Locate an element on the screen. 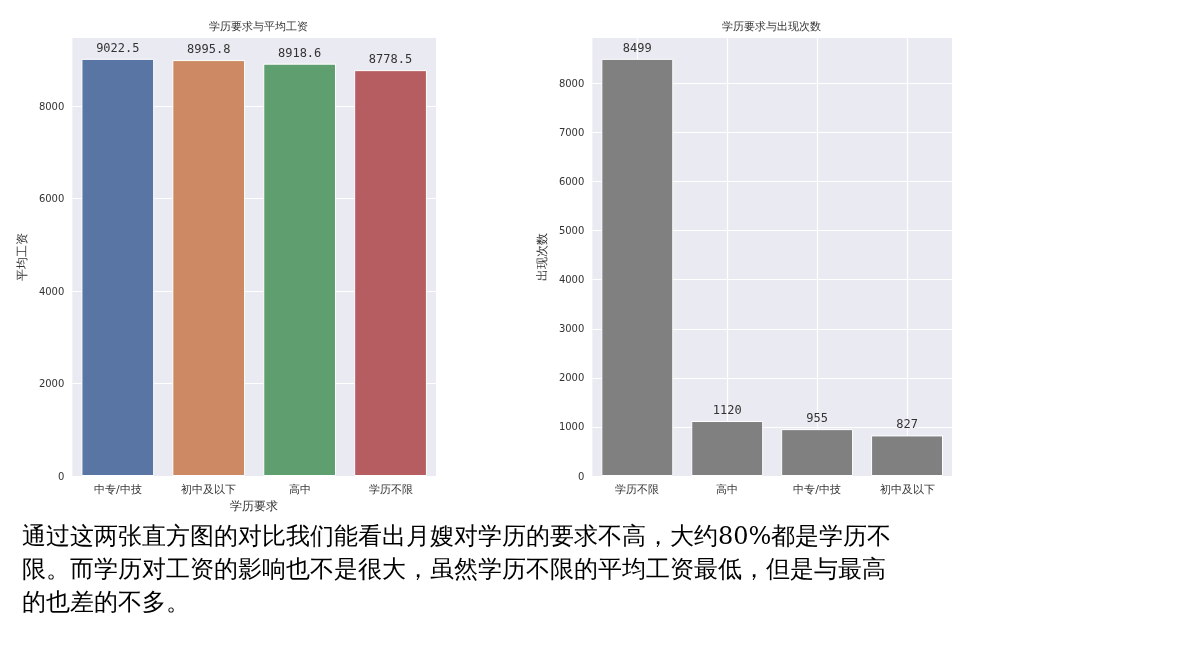 This screenshot has height=665, width=1178. y-axis-title: 出现次数 is located at coordinates (542, 257).